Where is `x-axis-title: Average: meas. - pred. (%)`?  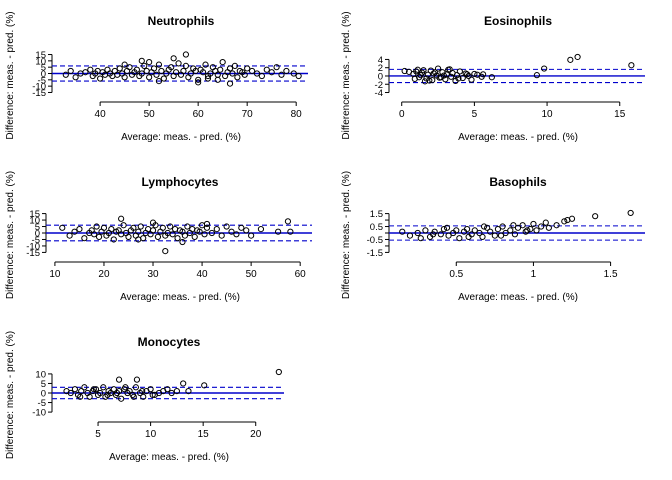
x-axis-title: Average: meas. - pred. (%) is located at coordinates (181, 137).